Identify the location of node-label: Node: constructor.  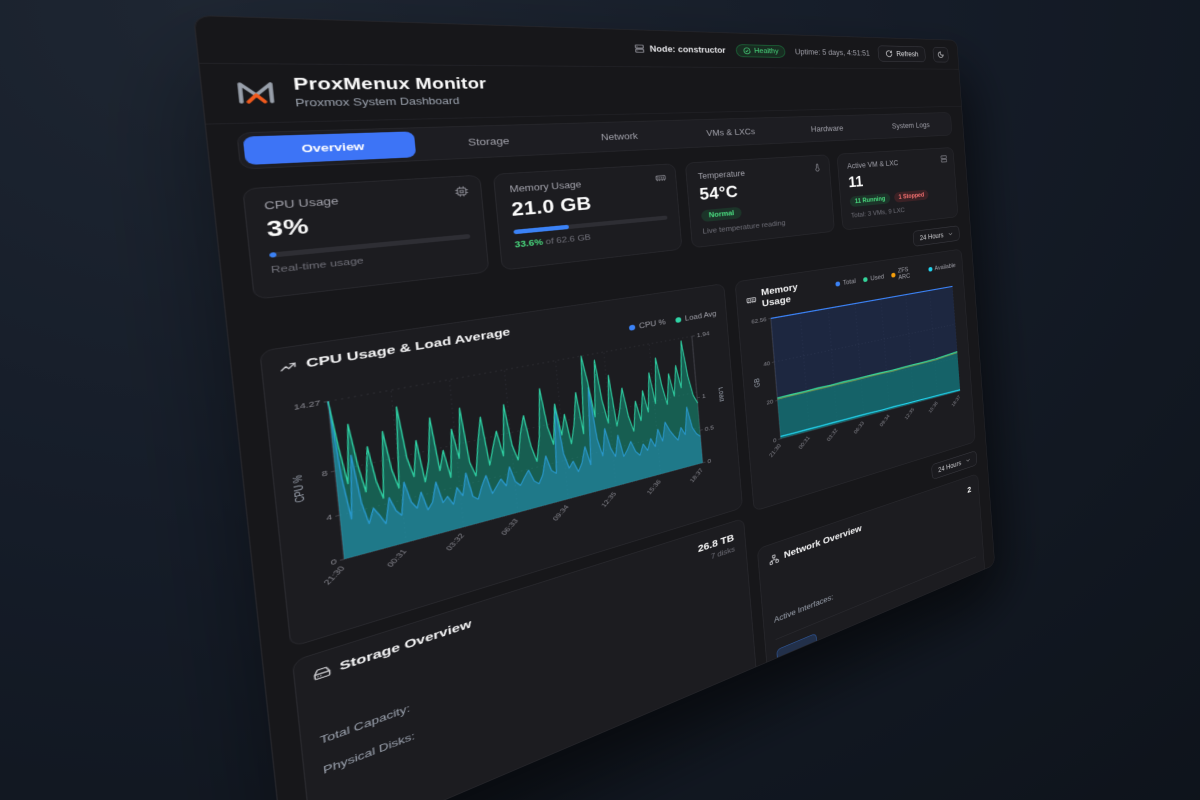
(687, 49).